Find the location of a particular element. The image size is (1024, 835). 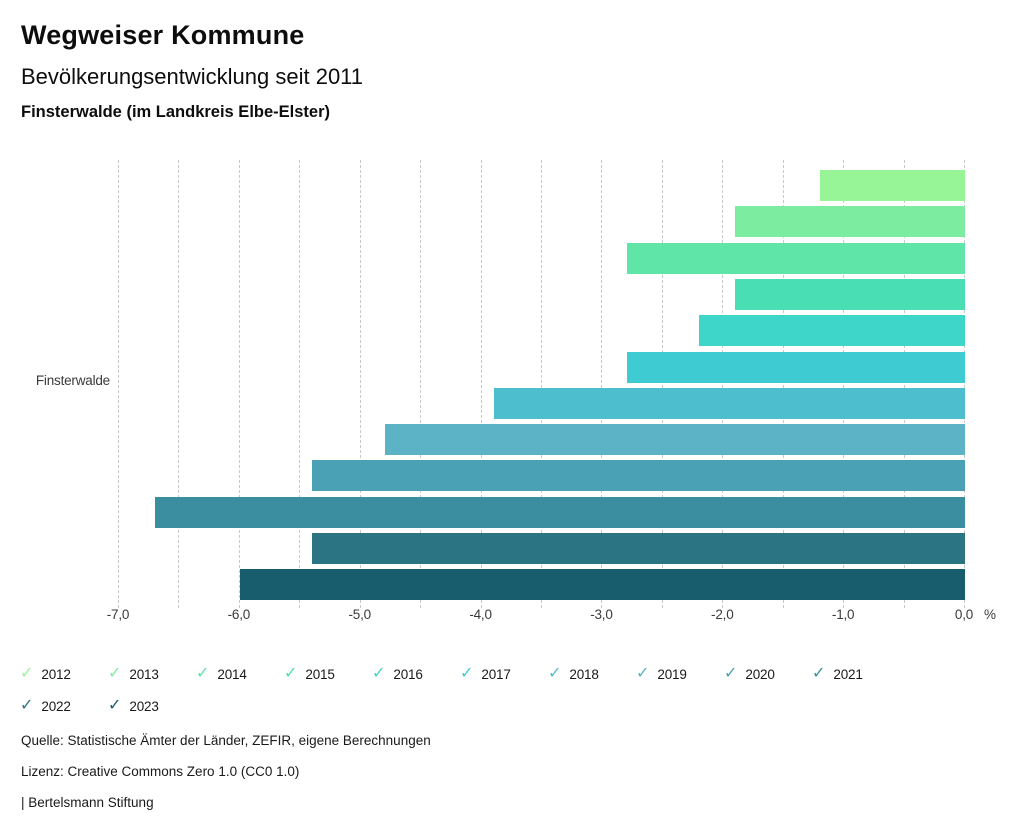

legend-item-2015: ✓ 2015 is located at coordinates (328, 674).